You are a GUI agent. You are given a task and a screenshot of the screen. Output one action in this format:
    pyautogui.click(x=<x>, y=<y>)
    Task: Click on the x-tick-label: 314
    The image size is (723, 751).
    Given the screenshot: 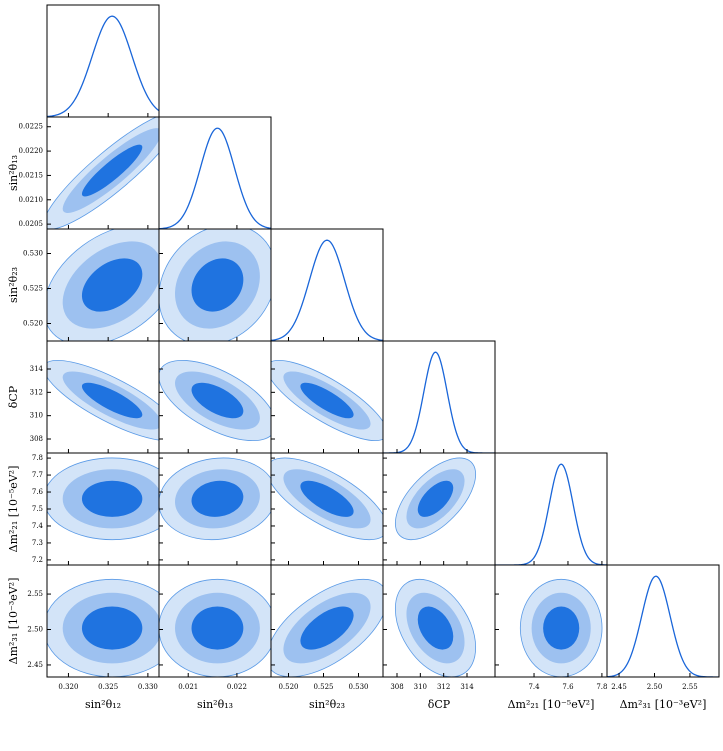 What is the action you would take?
    pyautogui.click(x=467, y=687)
    